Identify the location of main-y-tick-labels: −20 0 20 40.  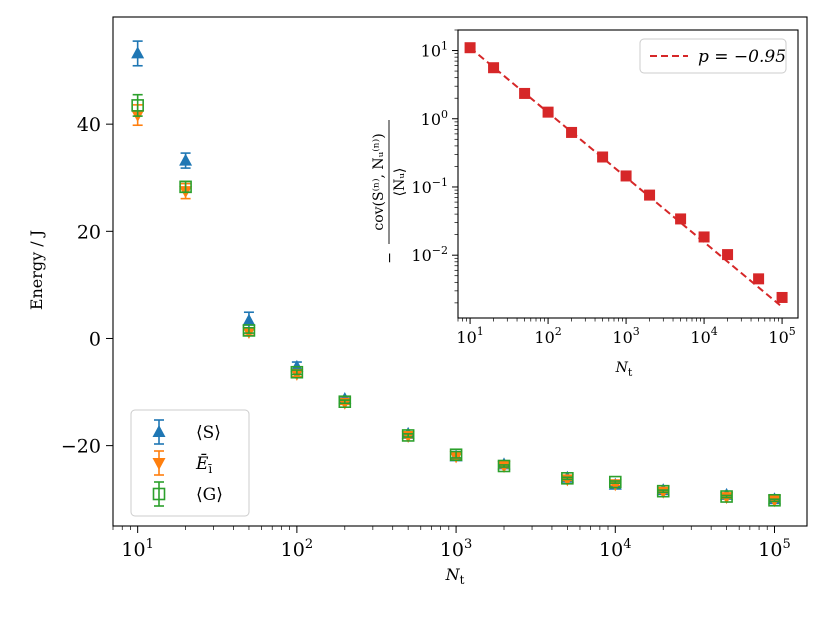
(81, 285).